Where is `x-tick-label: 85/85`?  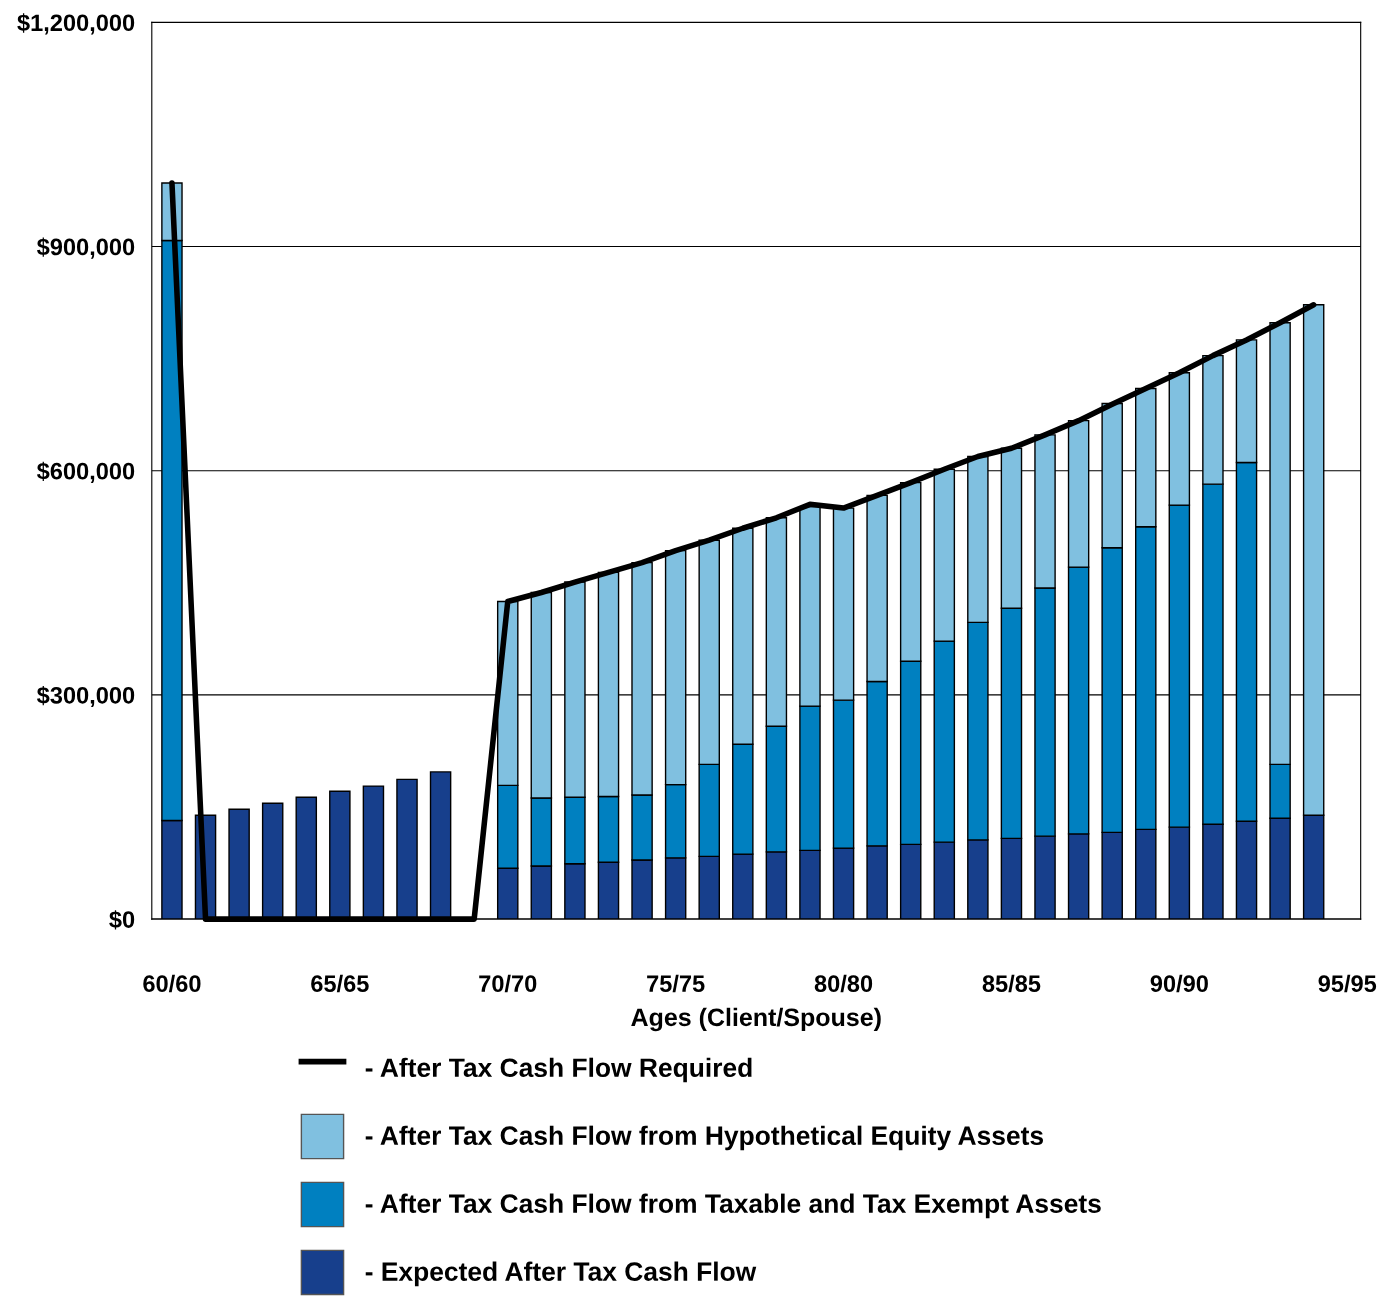 x-tick-label: 85/85 is located at coordinates (1011, 983).